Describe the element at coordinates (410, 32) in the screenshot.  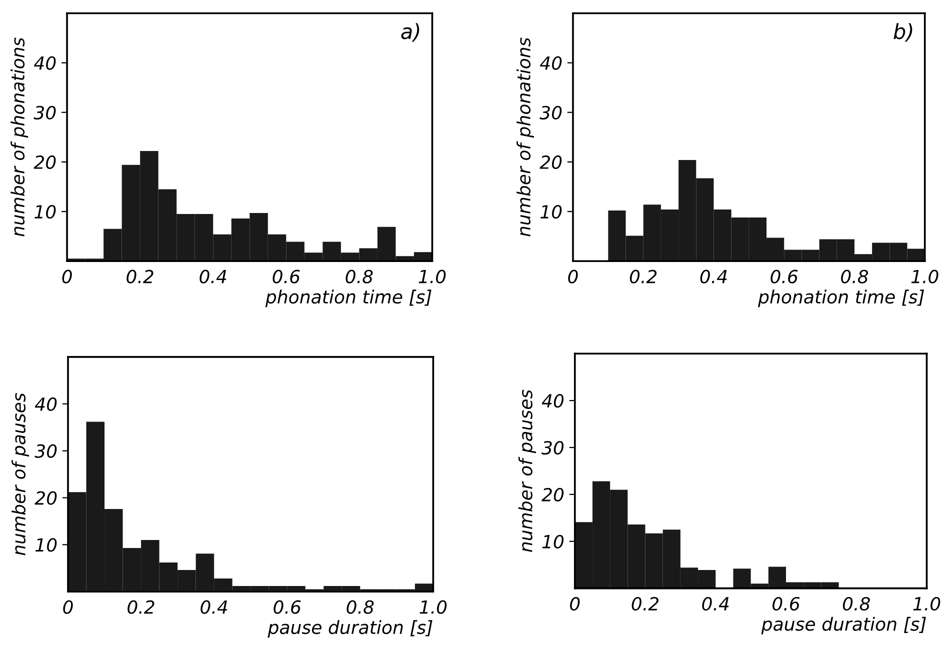
I see `annotation: a)` at that location.